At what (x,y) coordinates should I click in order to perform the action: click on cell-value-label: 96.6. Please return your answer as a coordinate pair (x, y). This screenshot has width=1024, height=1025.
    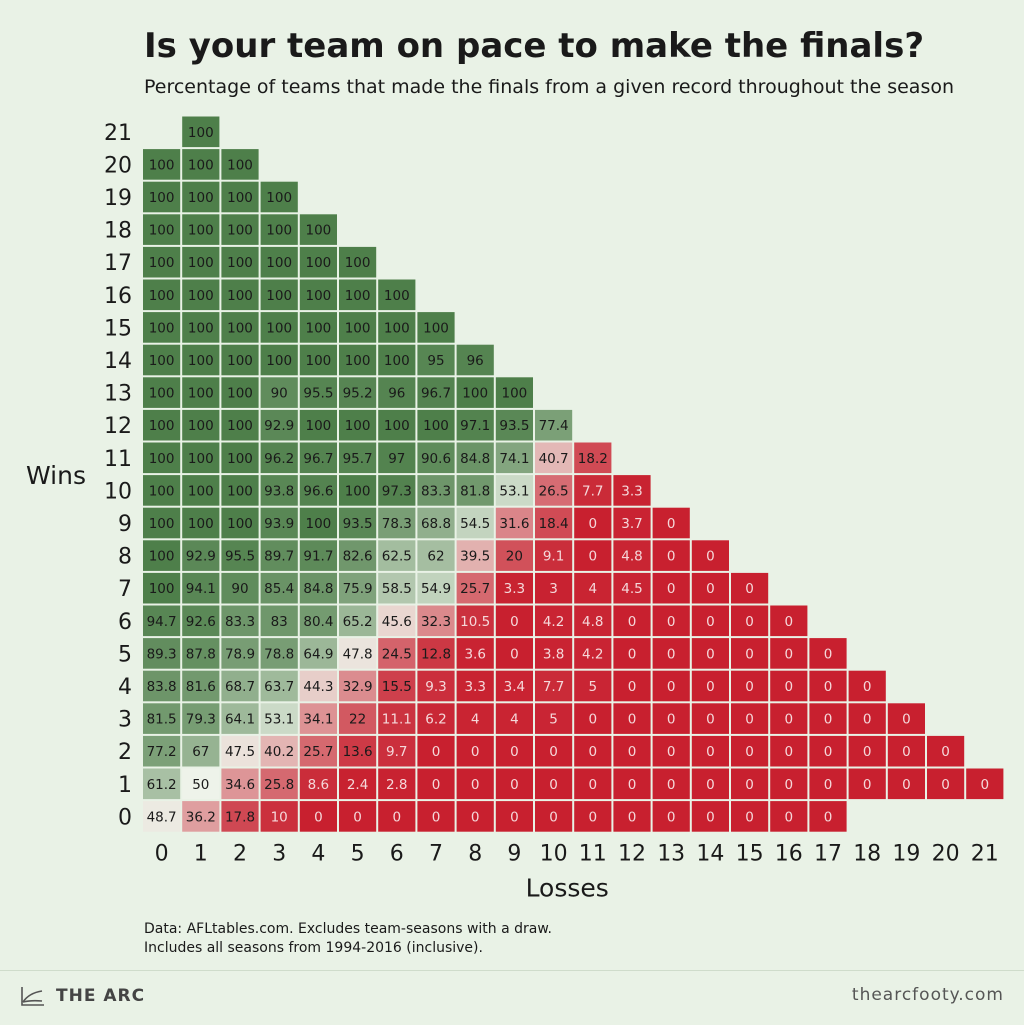
    Looking at the image, I should click on (318, 491).